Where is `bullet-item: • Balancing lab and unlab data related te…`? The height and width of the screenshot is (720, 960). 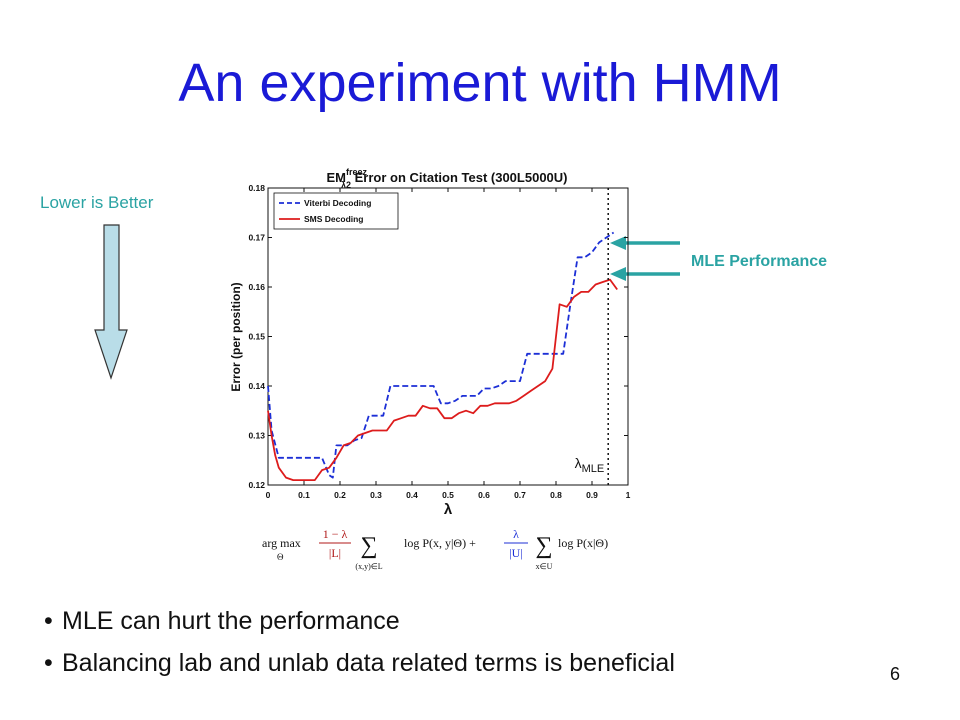 bullet-item: • Balancing lab and unlab data related te… is located at coordinates (474, 663).